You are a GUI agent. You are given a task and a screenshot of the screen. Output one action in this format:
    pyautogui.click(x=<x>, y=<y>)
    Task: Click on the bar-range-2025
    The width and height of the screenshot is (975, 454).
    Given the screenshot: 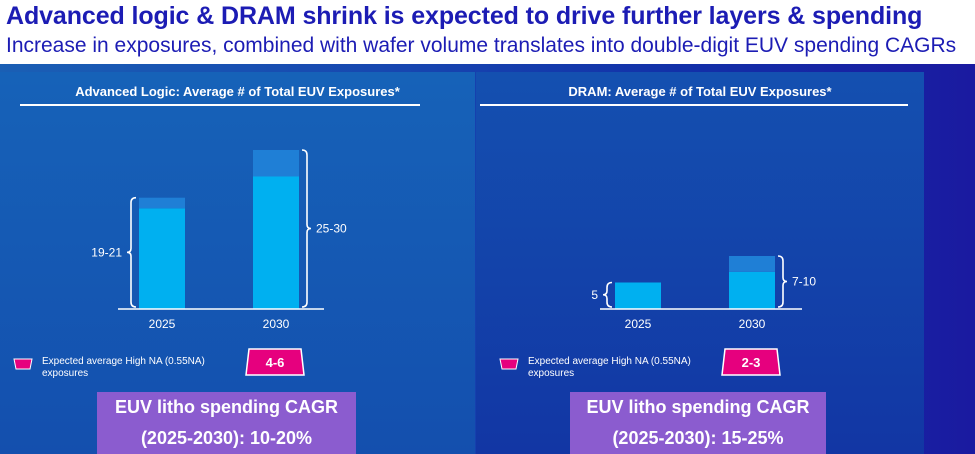 What is the action you would take?
    pyautogui.click(x=162, y=203)
    